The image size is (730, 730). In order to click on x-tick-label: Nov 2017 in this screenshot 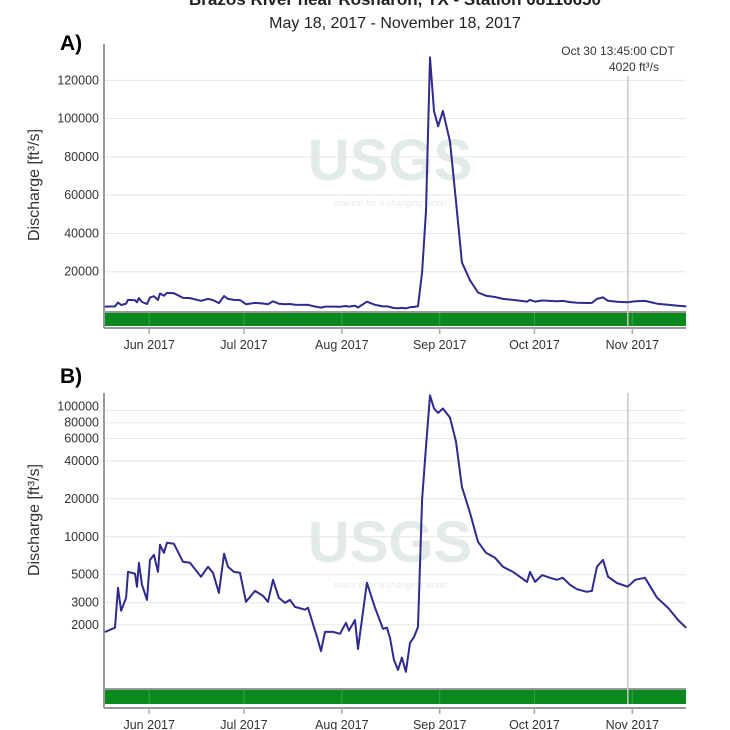, I will do `click(633, 724)`.